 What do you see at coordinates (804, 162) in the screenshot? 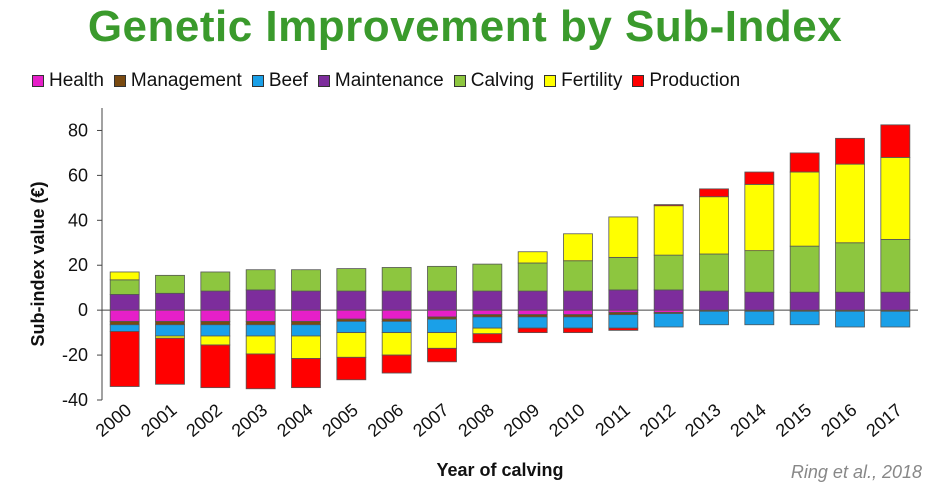
I see `bar-production-2015` at bounding box center [804, 162].